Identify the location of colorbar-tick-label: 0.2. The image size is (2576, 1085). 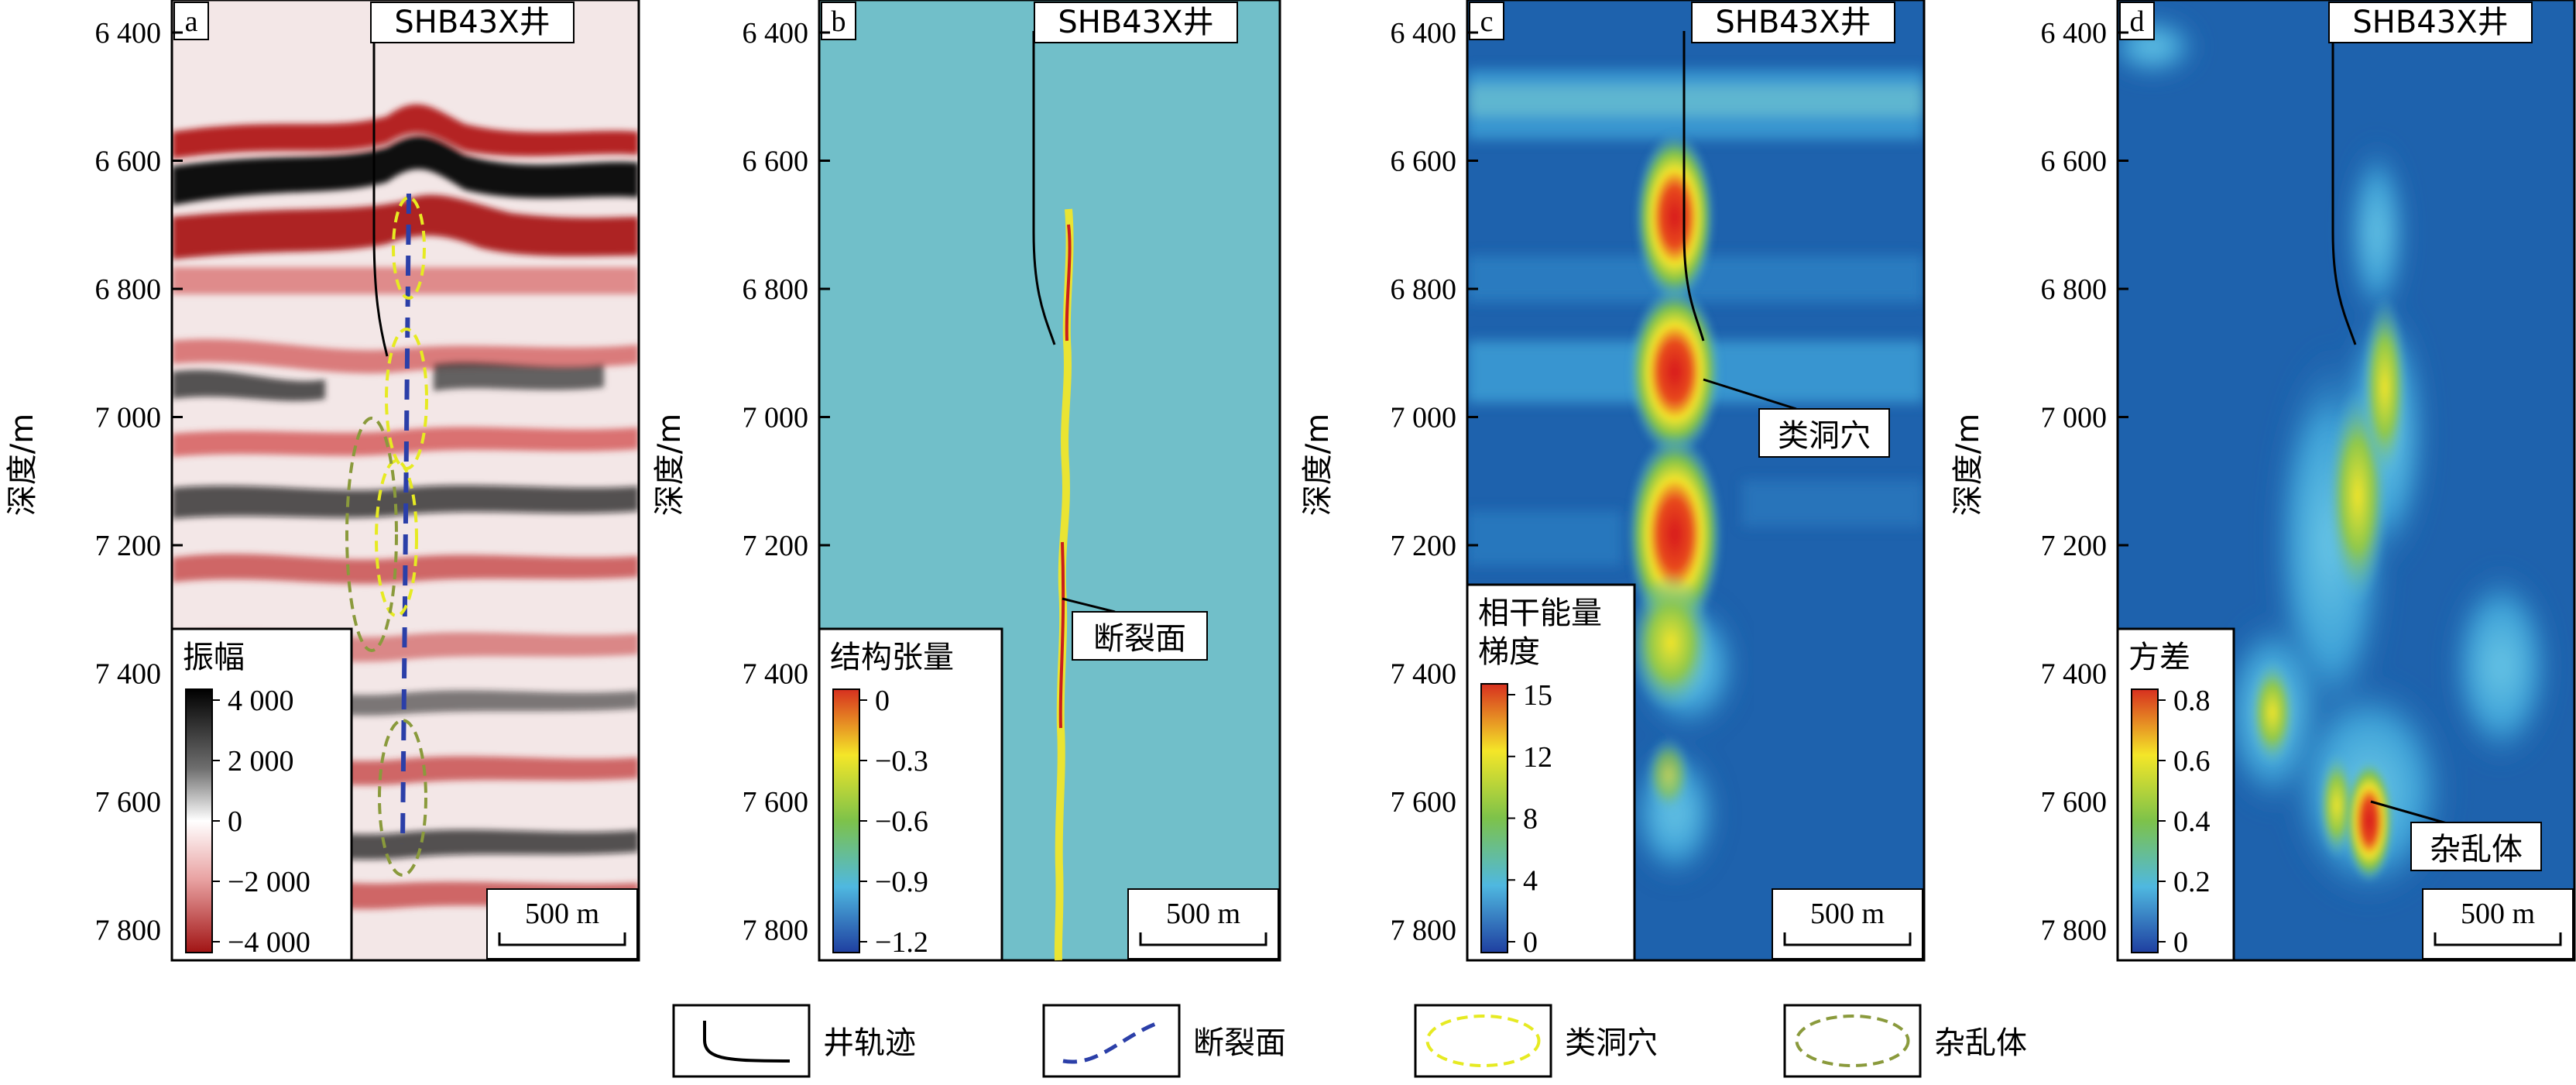
(2192, 882).